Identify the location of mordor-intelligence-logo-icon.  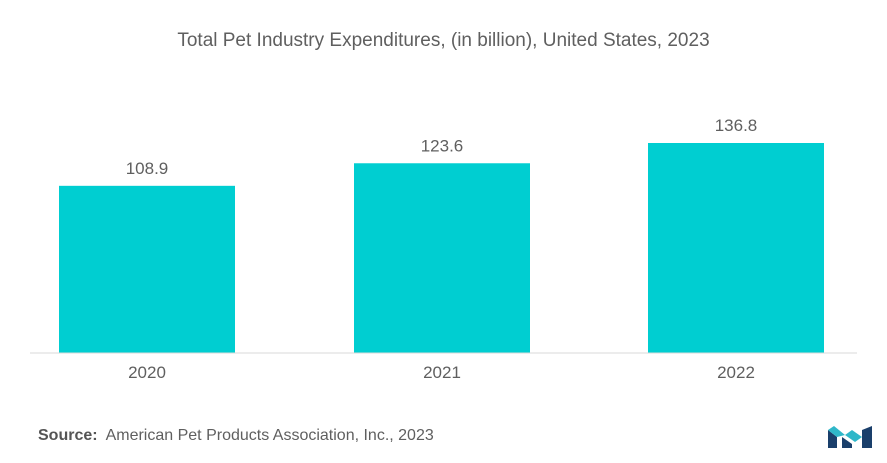
(850, 437).